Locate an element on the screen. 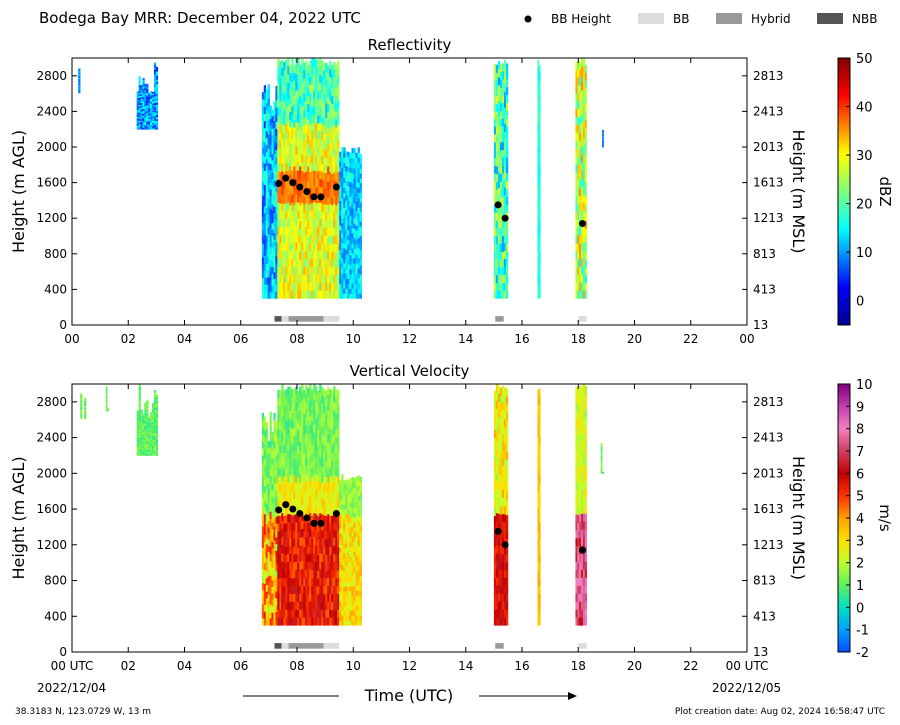  x-tick-label: 08 is located at coordinates (296, 666).